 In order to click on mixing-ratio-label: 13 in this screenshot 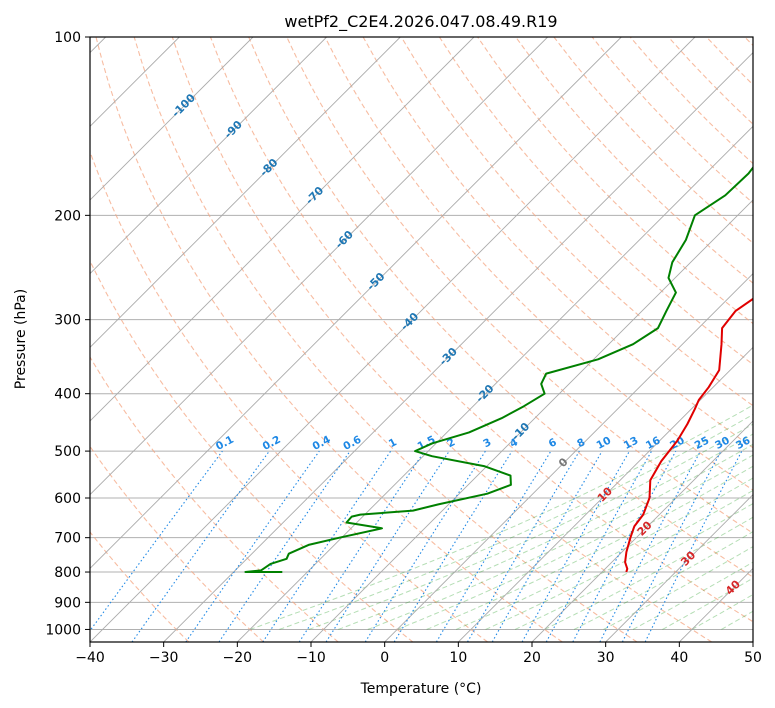, I will do `click(631, 443)`.